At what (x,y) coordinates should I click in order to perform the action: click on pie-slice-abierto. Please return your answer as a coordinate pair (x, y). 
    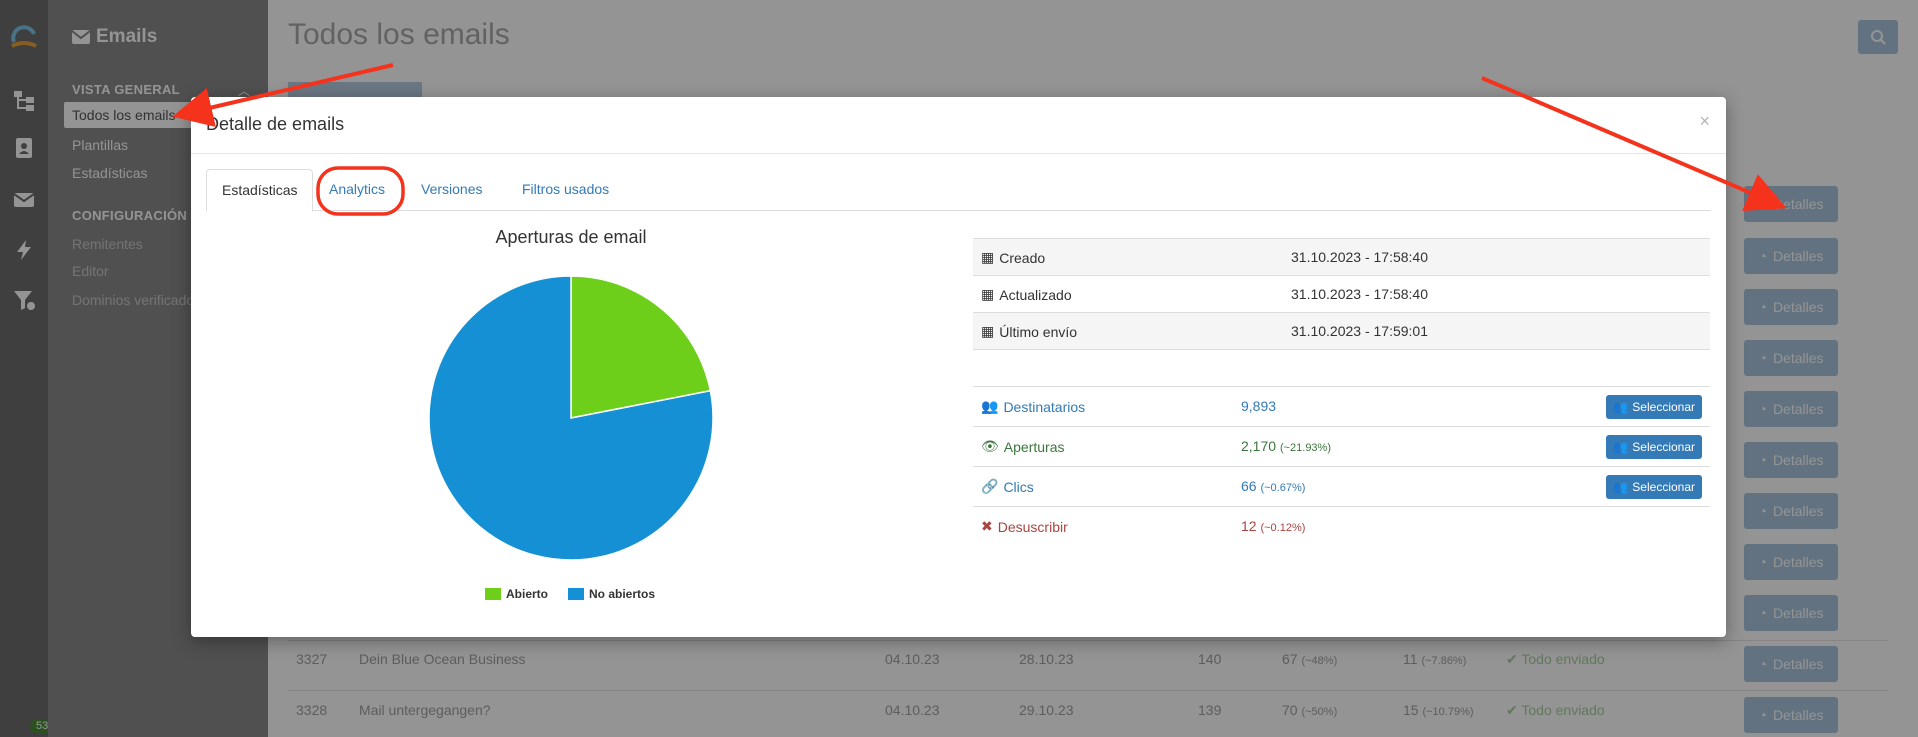
    Looking at the image, I should click on (641, 347).